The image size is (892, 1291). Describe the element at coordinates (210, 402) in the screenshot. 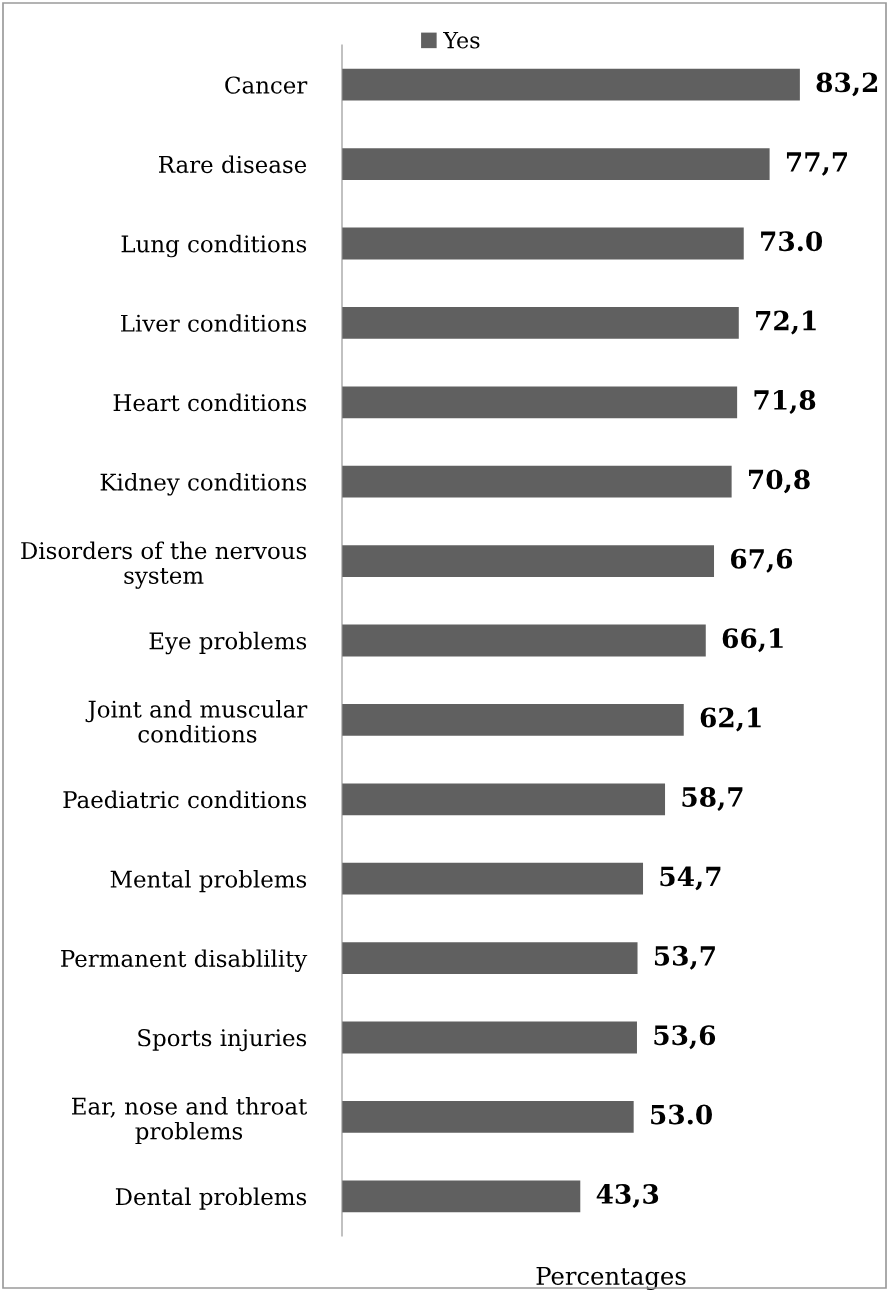

I see `y-tick-label: Heart conditions` at that location.